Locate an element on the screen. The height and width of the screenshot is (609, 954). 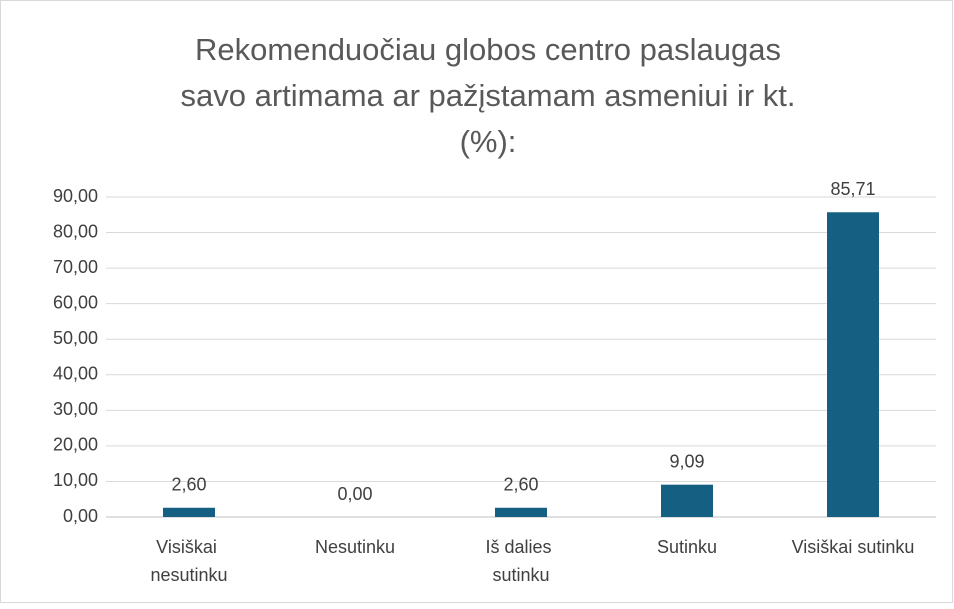
data-label: 0,00 is located at coordinates (354, 494).